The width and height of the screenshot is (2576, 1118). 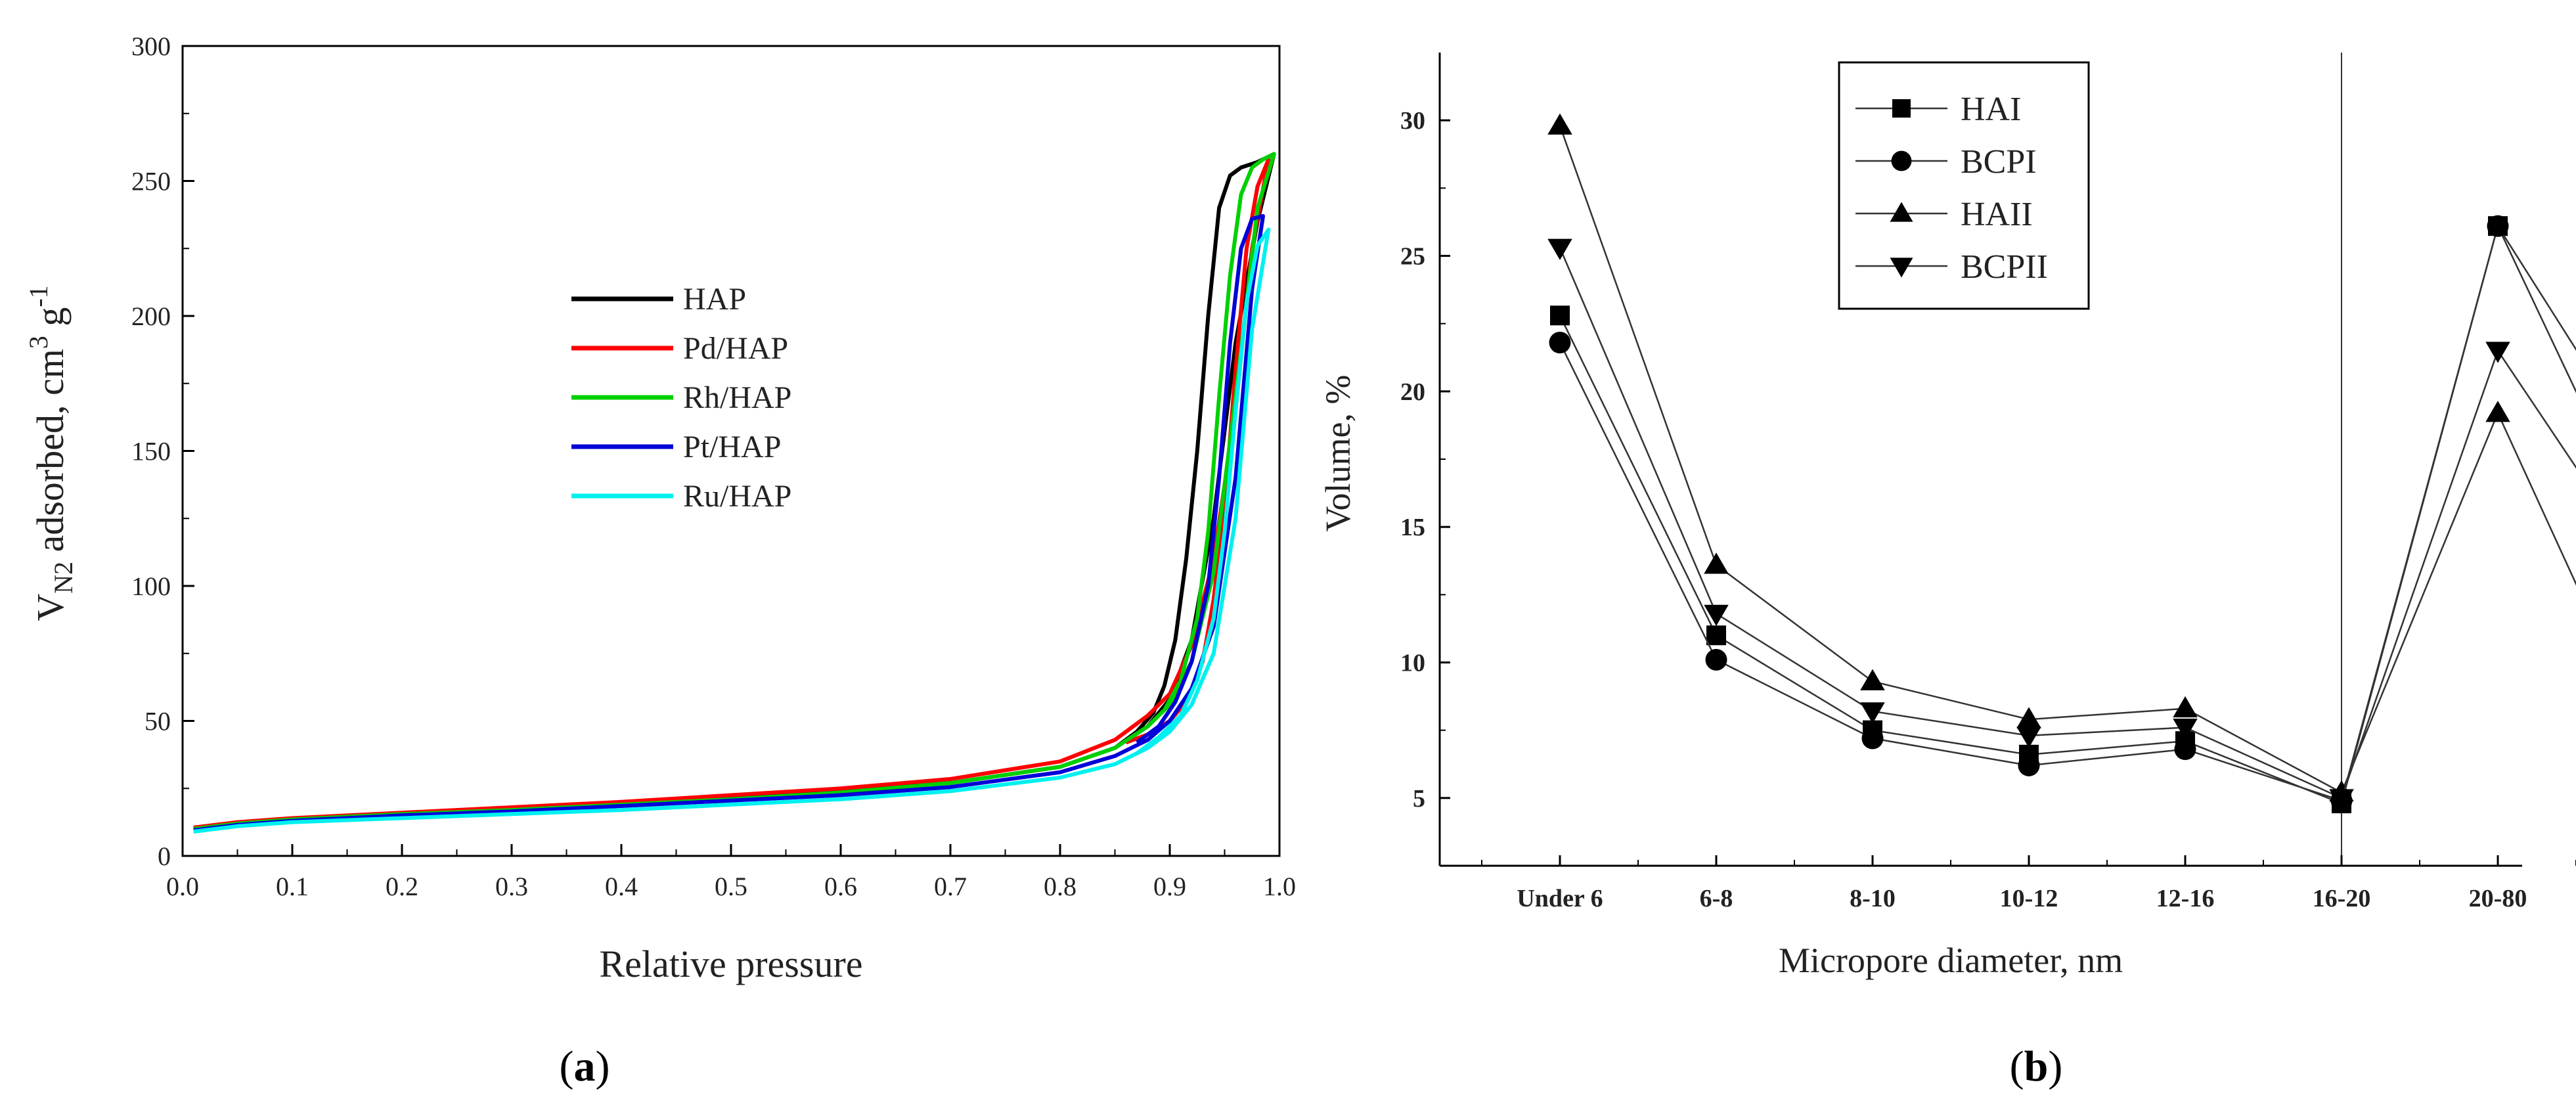 What do you see at coordinates (151, 47) in the screenshot?
I see `panel-a-y-tick-label: 300` at bounding box center [151, 47].